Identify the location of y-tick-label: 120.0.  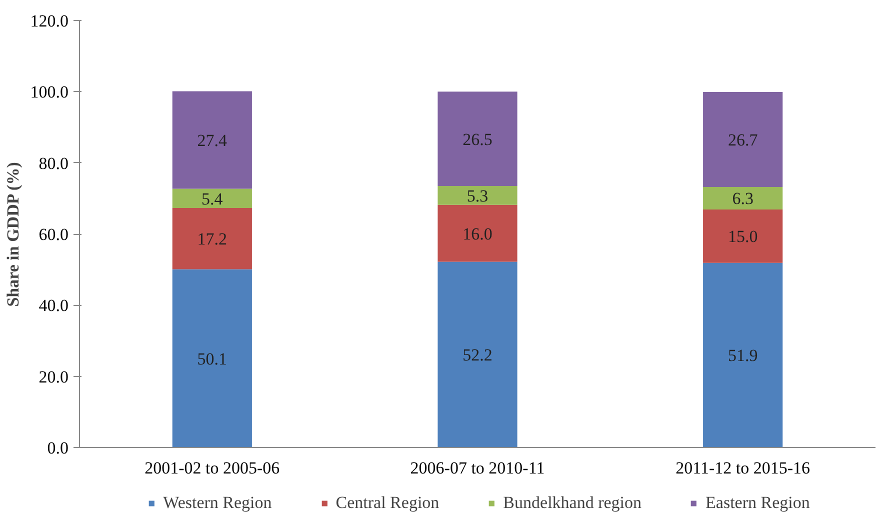
(49, 21).